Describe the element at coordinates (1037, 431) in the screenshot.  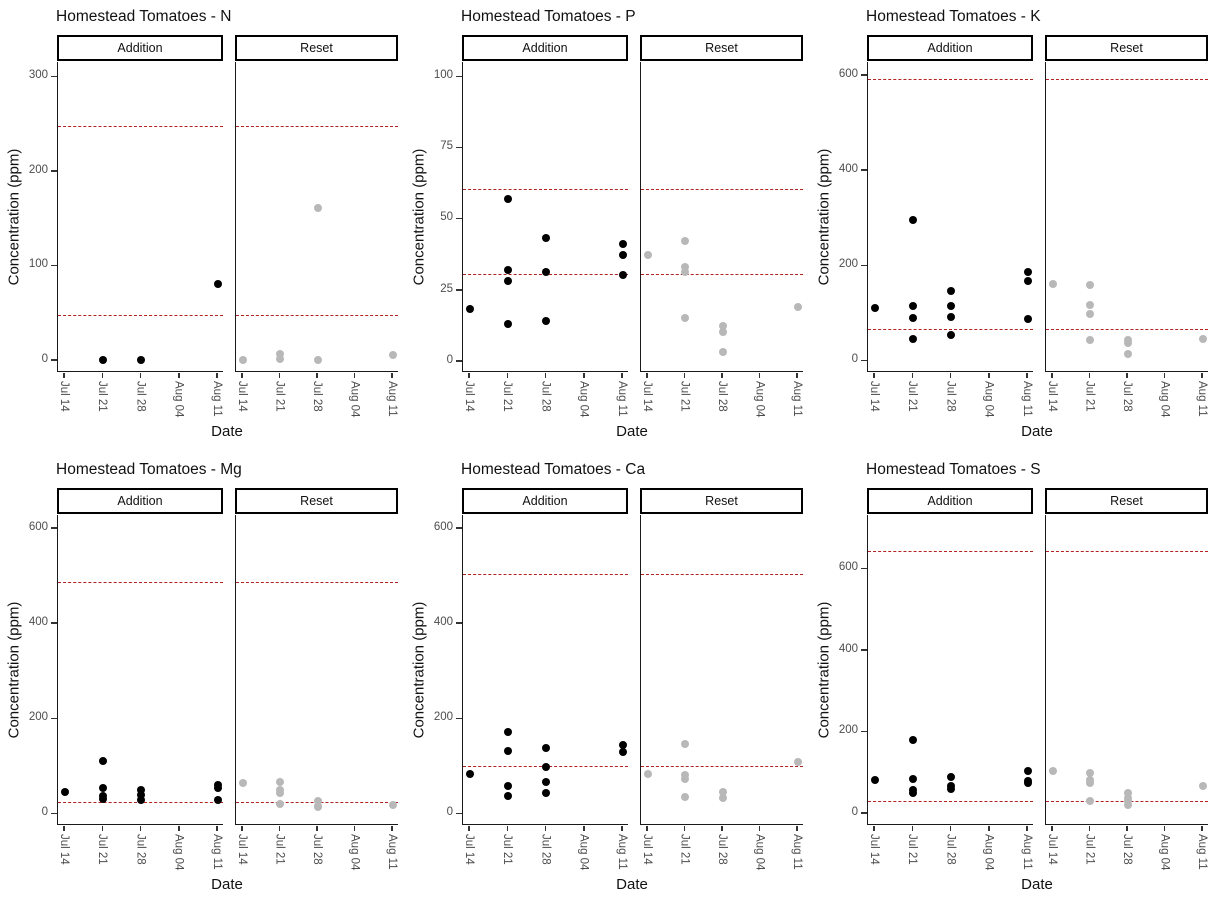
I see `x-axis-title: Date` at that location.